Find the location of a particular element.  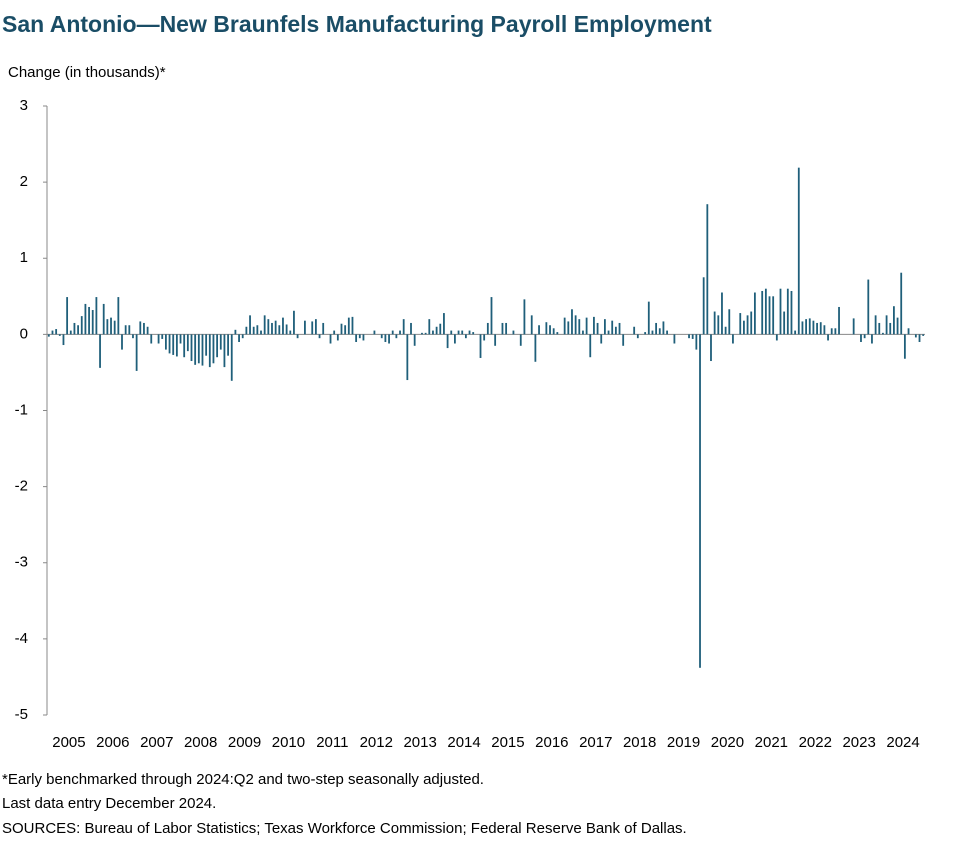

x-tick-label: 2005 is located at coordinates (68, 742).